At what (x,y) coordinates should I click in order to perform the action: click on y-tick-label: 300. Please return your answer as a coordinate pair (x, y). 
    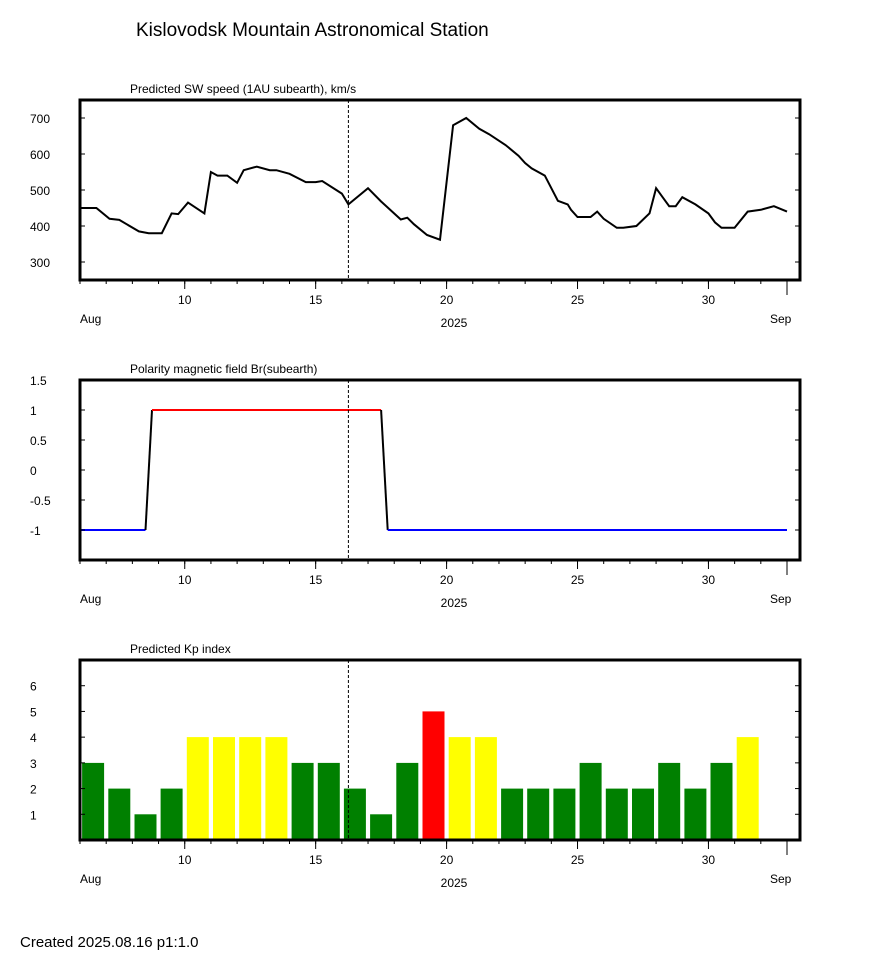
    Looking at the image, I should click on (40, 263).